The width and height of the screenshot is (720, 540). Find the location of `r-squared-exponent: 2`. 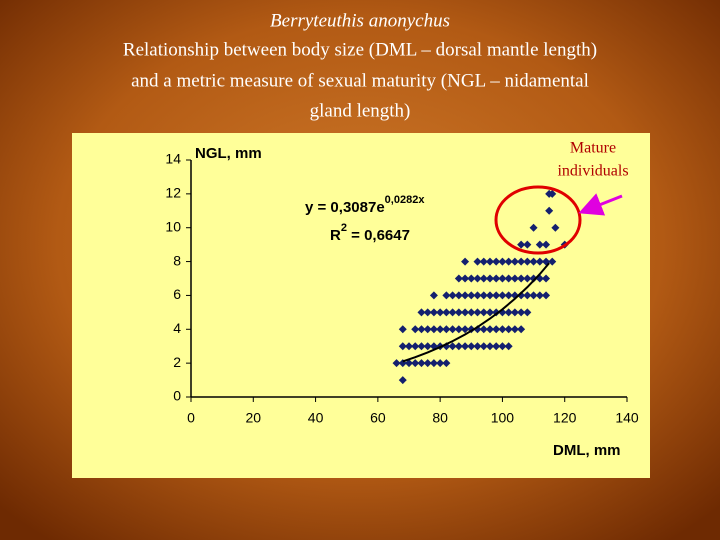

r-squared-exponent: 2 is located at coordinates (344, 228).